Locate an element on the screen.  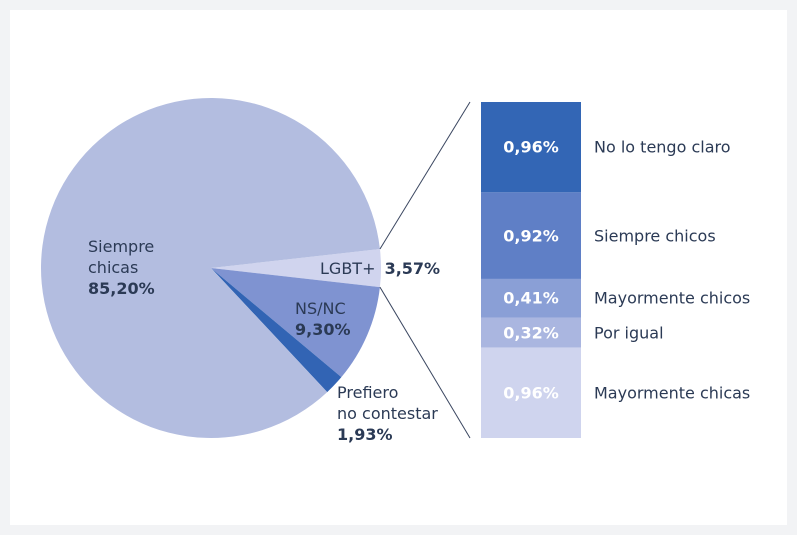
bar-value-label: 0,41% is located at coordinates (531, 298).